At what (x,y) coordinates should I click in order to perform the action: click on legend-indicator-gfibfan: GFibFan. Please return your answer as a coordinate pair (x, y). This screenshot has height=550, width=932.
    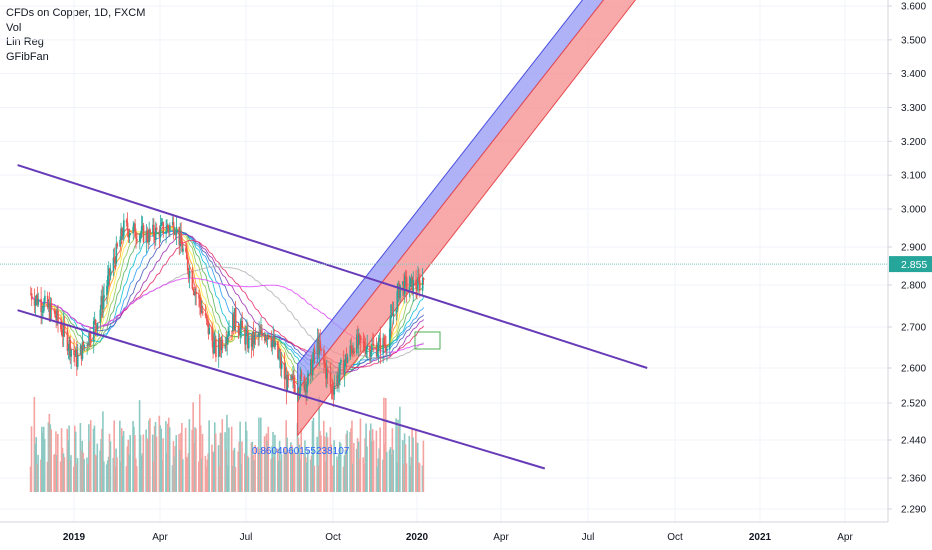
    Looking at the image, I should click on (27, 56).